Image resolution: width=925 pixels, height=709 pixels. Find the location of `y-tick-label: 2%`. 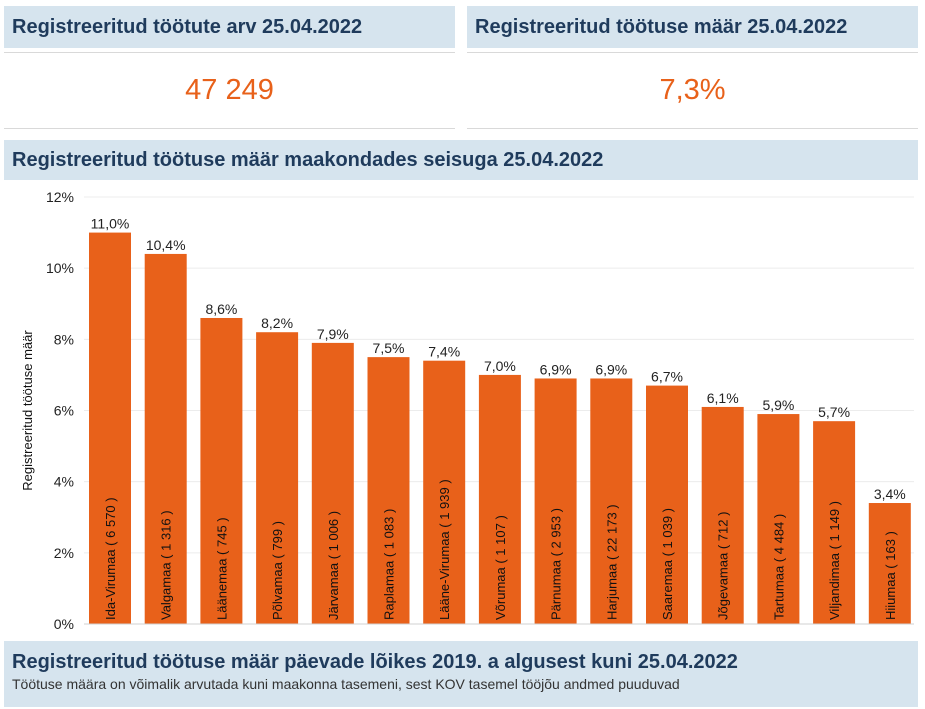

y-tick-label: 2% is located at coordinates (64, 553).